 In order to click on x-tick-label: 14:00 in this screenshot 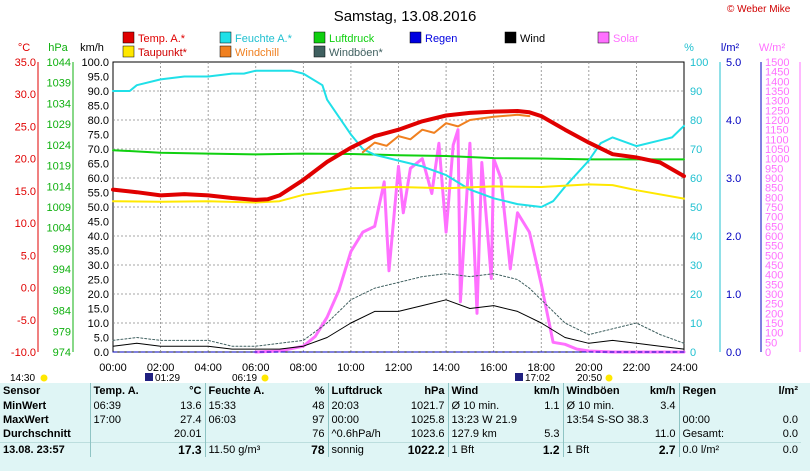, I will do `click(446, 368)`.